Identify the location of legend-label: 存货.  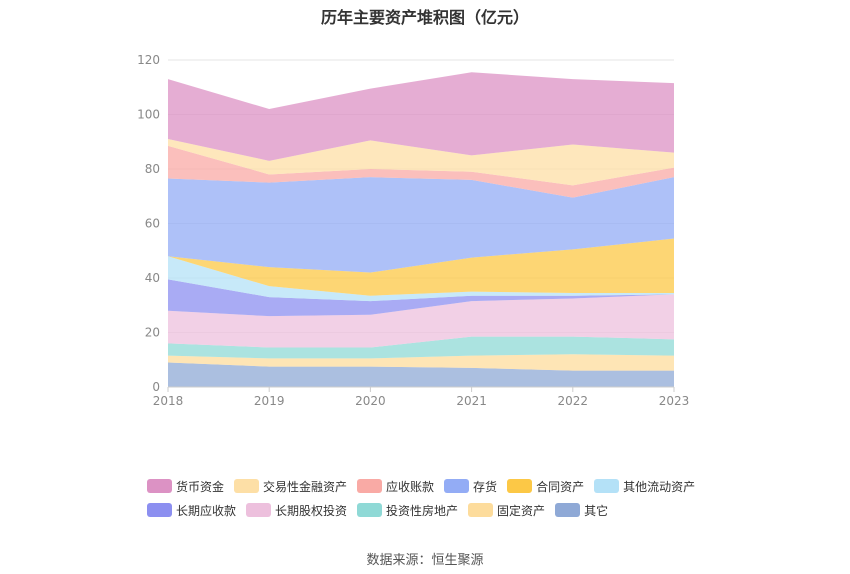
(485, 486).